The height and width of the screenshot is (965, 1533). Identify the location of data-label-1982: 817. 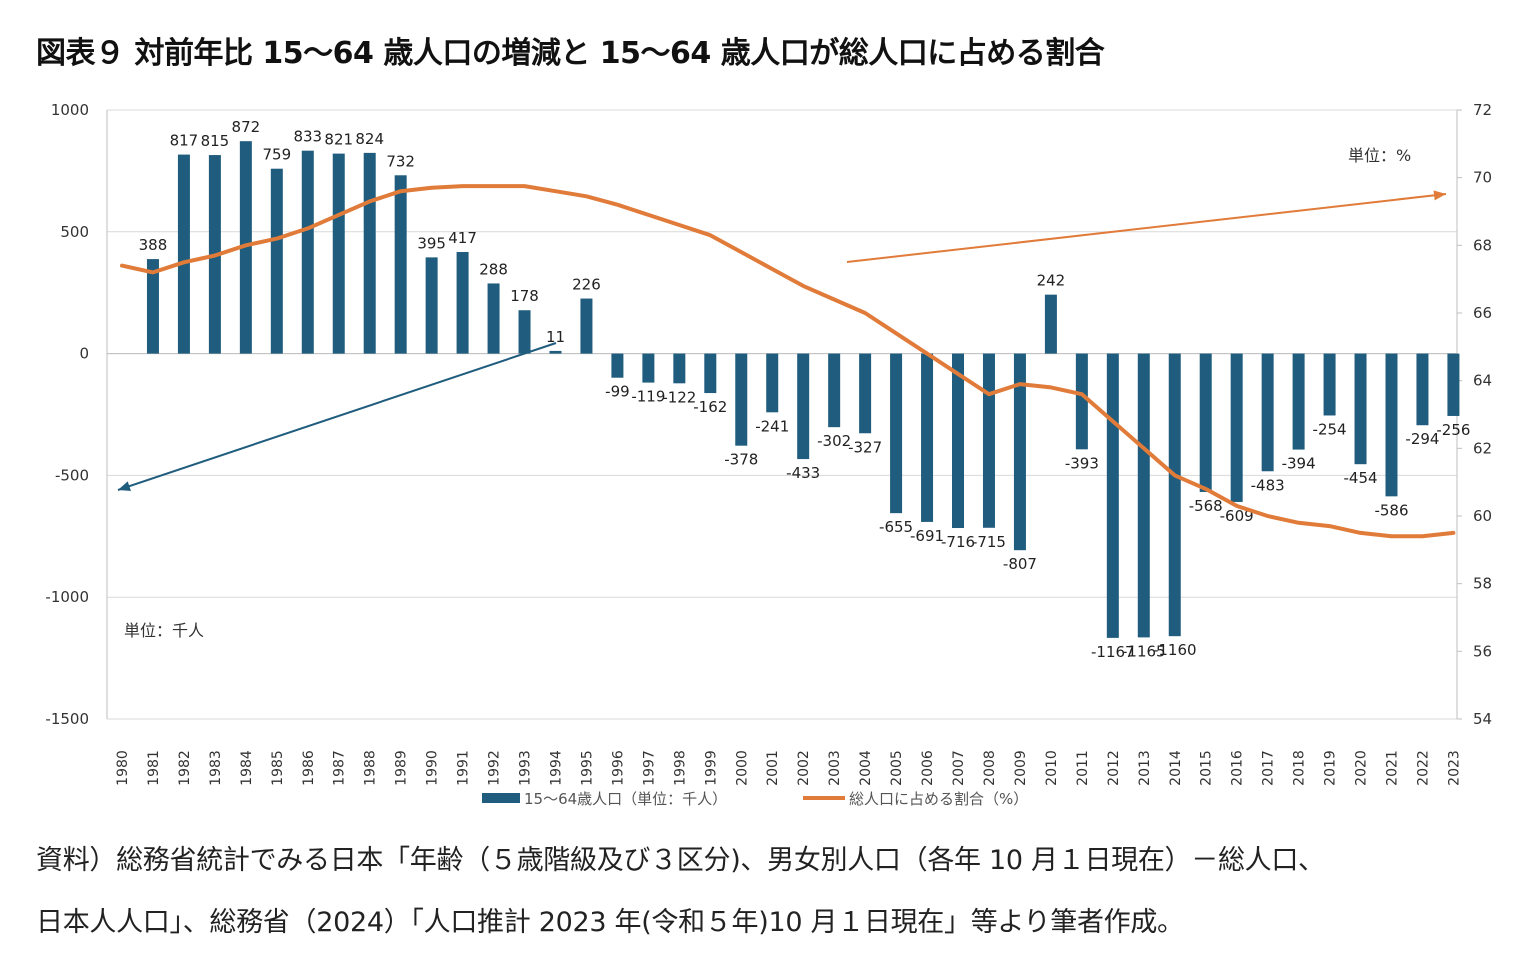
(184, 141).